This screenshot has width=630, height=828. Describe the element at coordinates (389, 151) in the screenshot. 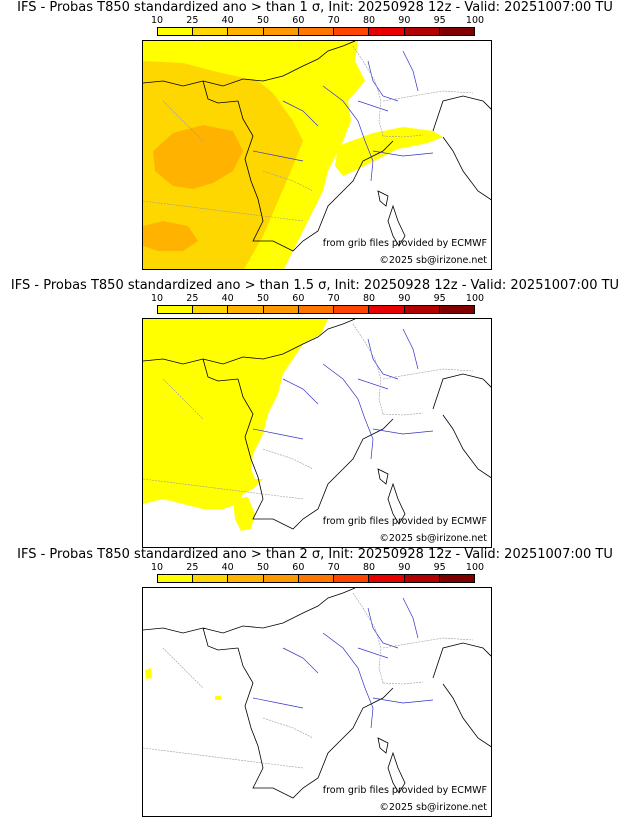

I see `prob-area-alps` at that location.